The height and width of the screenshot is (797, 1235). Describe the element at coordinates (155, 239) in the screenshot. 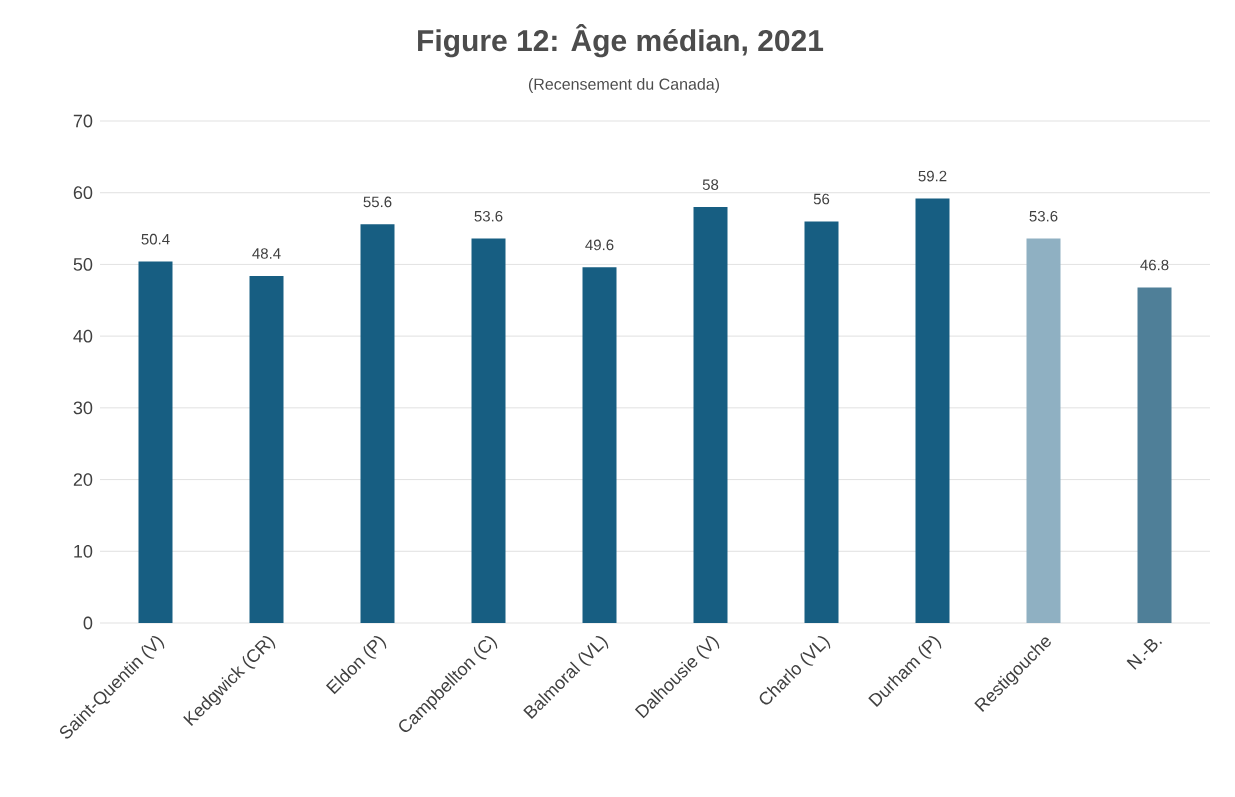

I see `data-label: 50.4` at that location.